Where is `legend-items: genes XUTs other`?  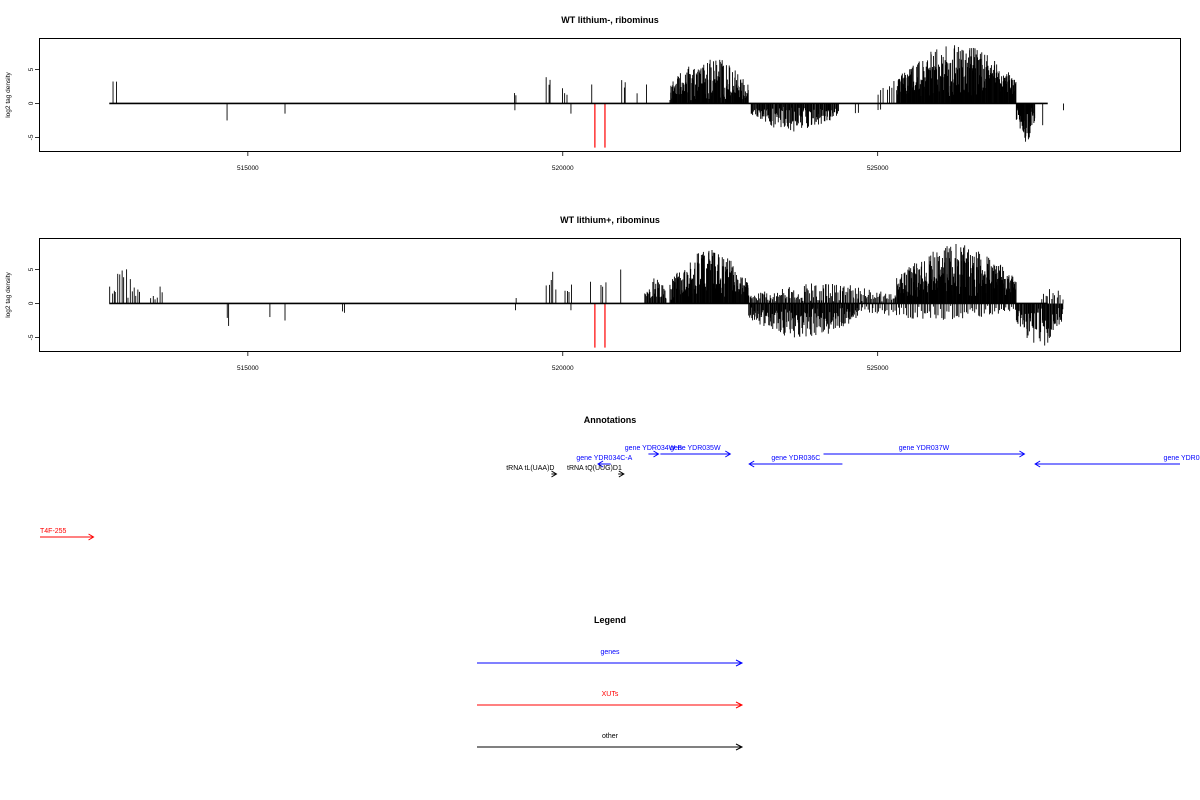
legend-items: genes XUTs other is located at coordinates (610, 700).